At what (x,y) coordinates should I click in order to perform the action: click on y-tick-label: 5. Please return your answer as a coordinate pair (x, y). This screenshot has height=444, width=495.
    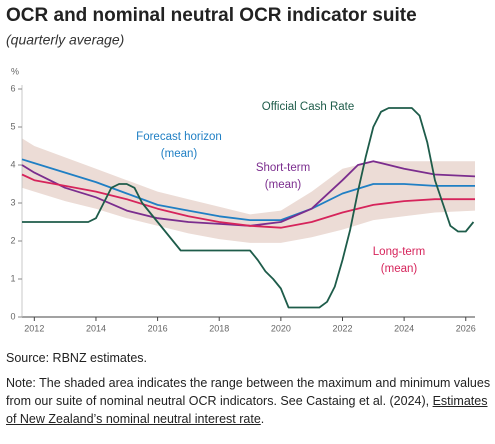
    Looking at the image, I should click on (12, 126).